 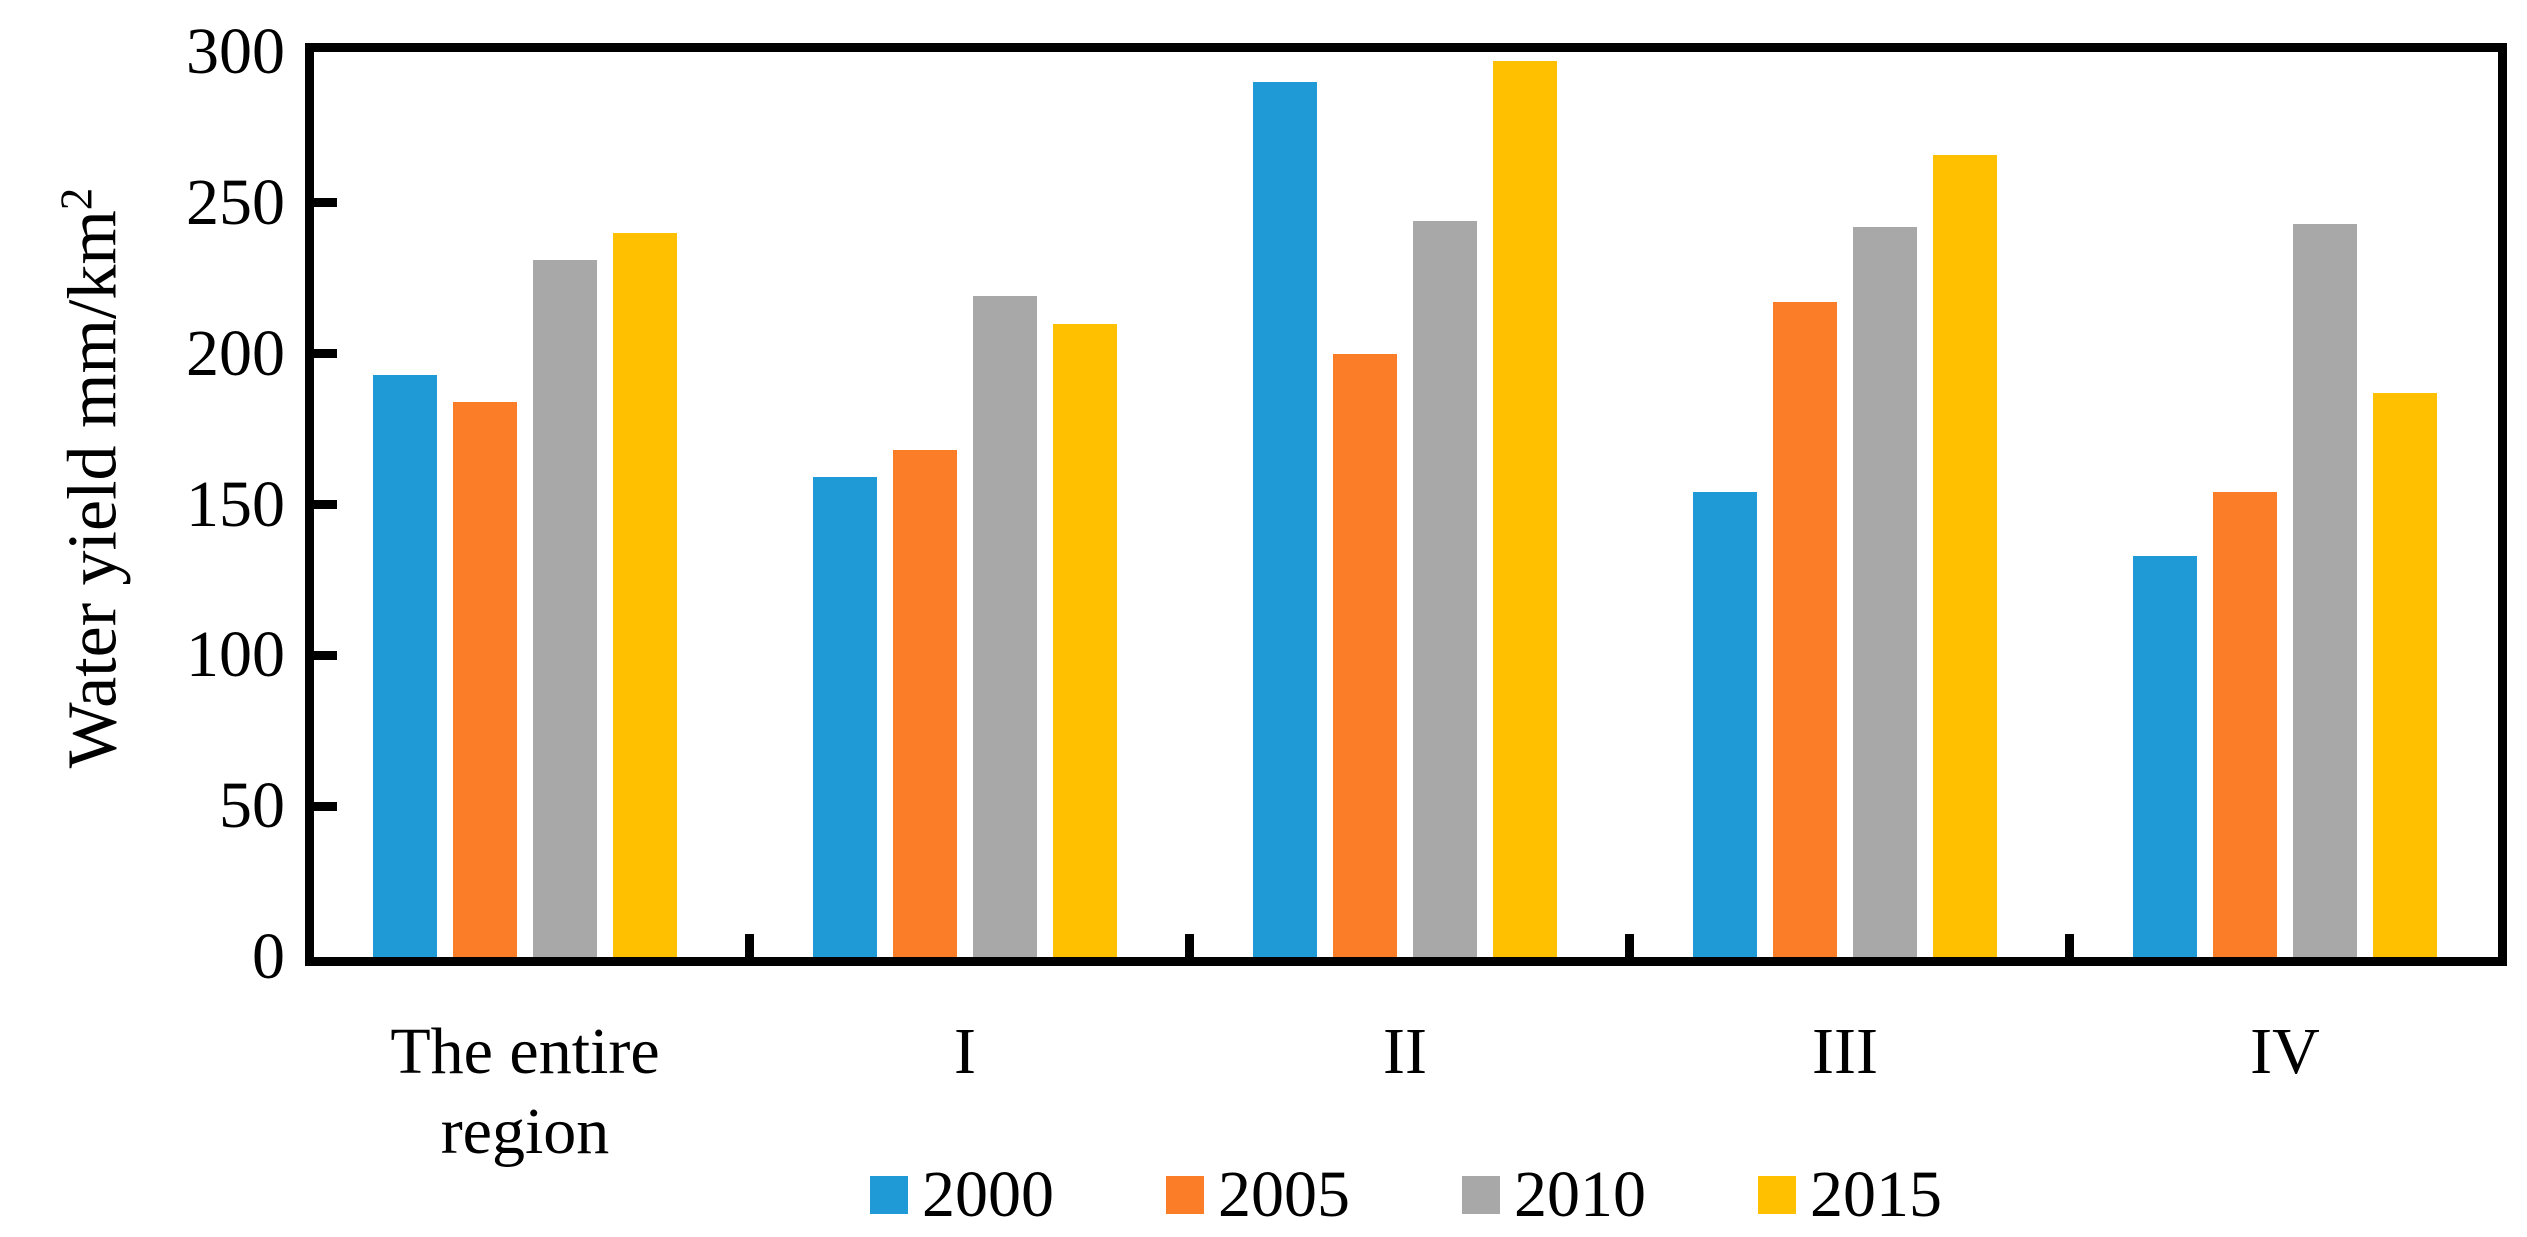 I want to click on legend-item-2005: 2005, so click(x=1258, y=1195).